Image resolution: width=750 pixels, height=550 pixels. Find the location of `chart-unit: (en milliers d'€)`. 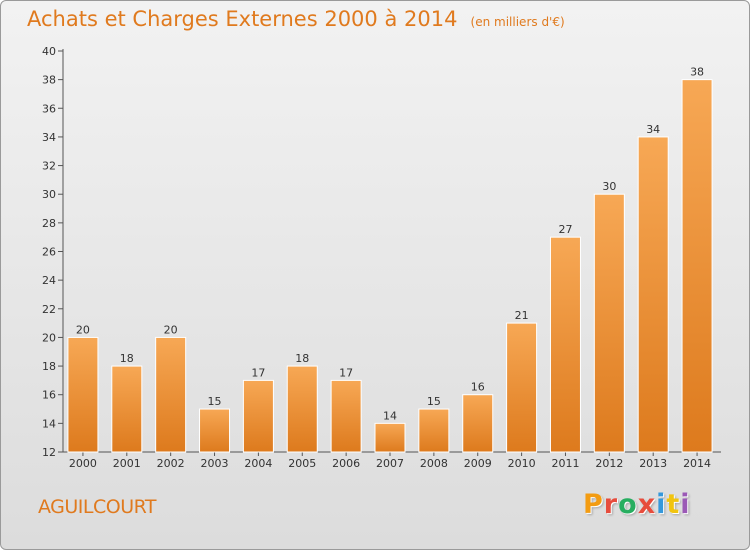

chart-unit: (en milliers d'€) is located at coordinates (517, 22).